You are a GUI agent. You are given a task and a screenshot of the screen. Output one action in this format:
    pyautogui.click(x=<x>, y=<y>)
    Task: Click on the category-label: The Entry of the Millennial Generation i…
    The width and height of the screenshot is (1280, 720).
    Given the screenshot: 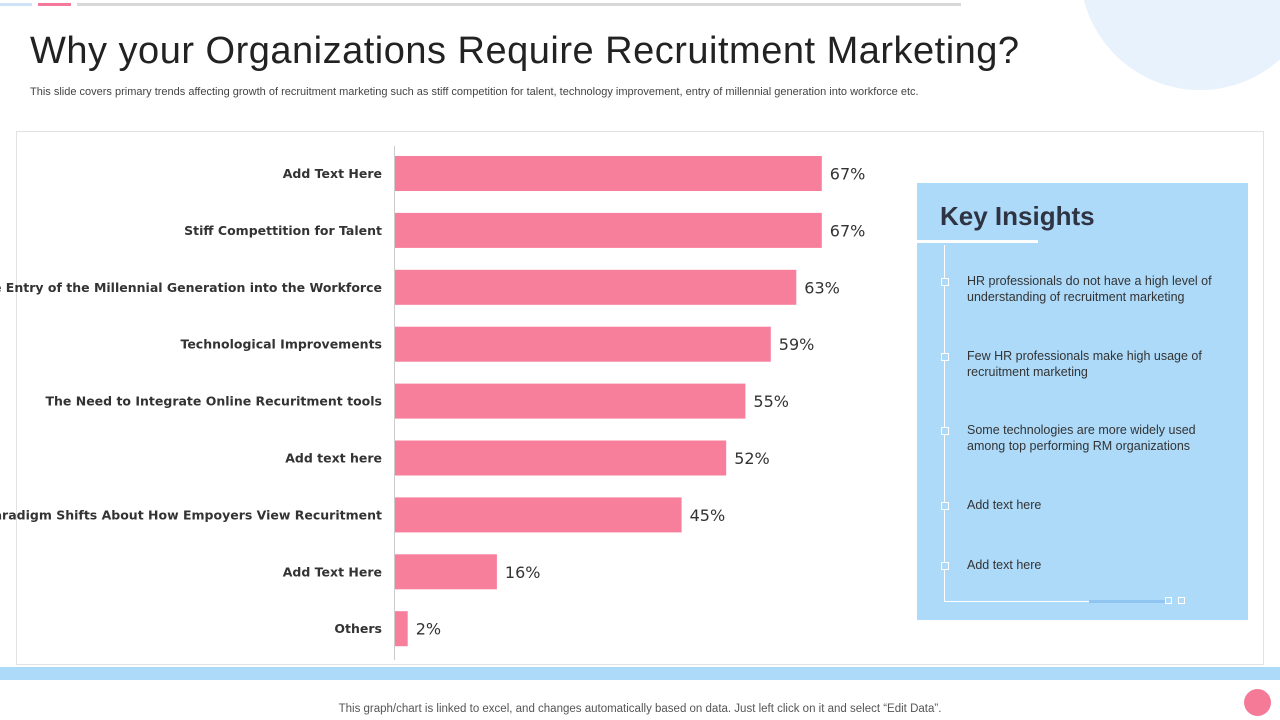 What is the action you would take?
    pyautogui.click(x=191, y=287)
    